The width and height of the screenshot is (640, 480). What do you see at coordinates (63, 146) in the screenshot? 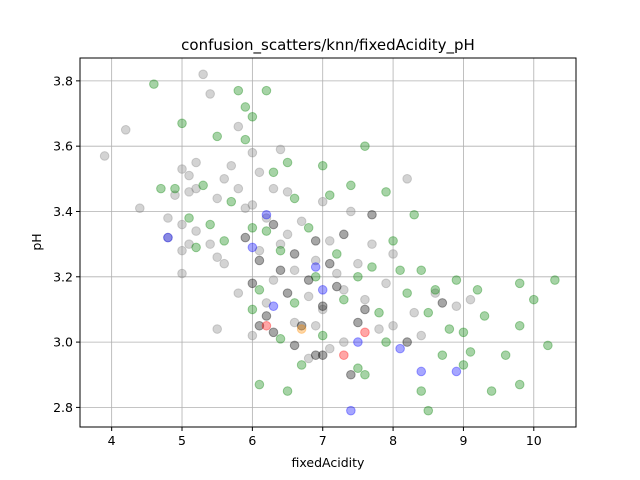
I see `y-tick-label: 3.6` at bounding box center [63, 146].